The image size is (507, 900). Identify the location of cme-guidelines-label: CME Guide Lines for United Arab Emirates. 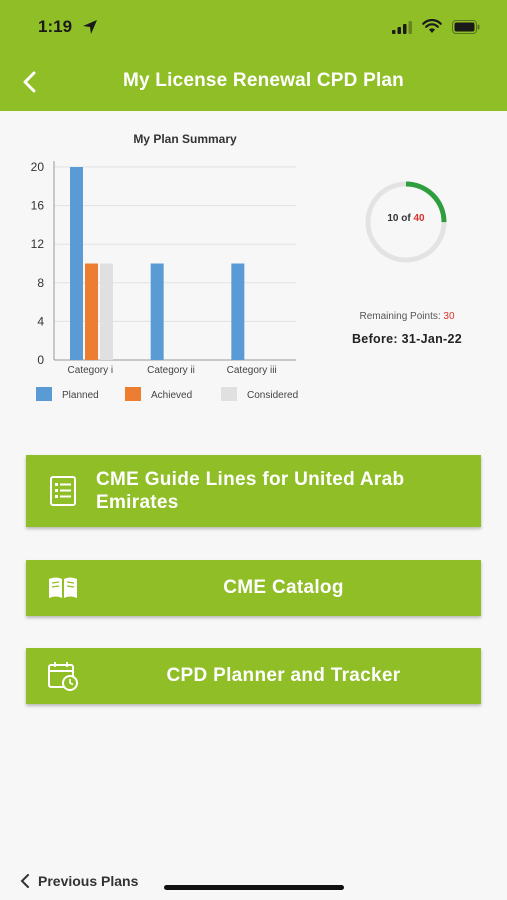
(250, 491).